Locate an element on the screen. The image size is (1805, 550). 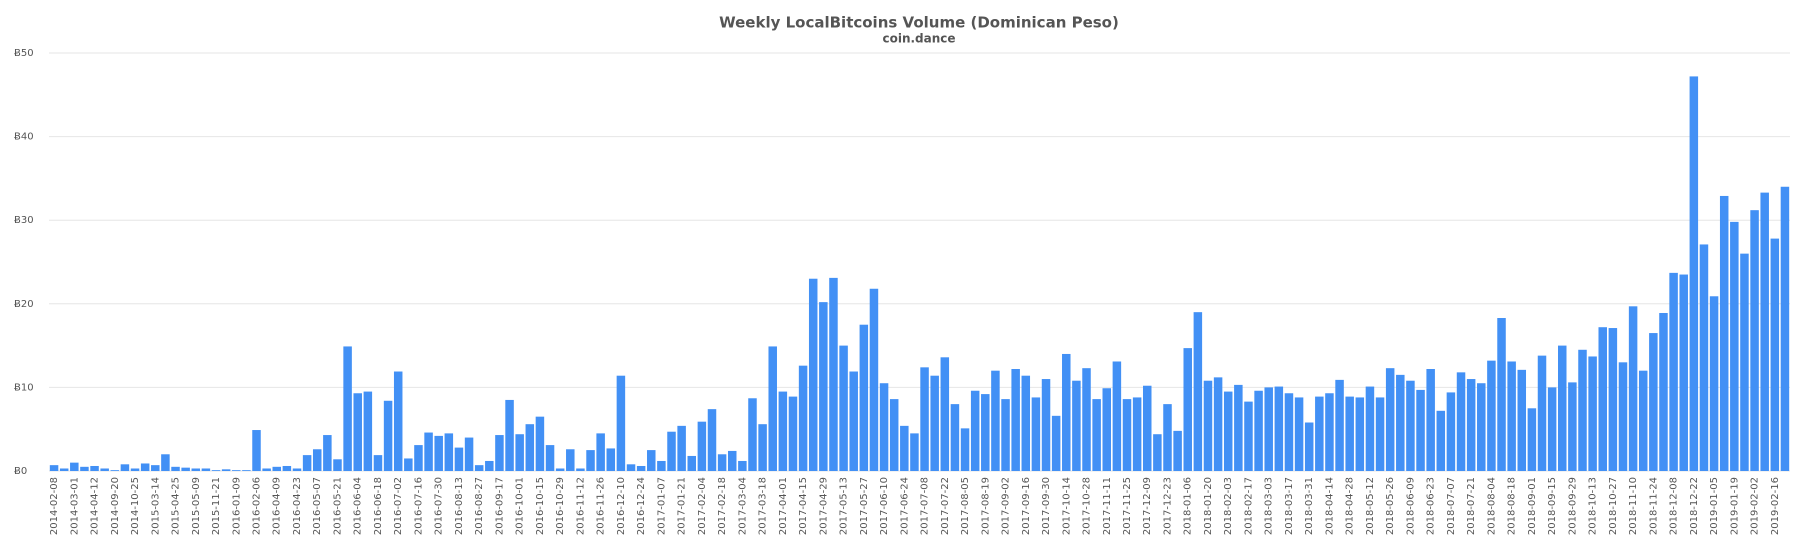
x-tick-label: 2018-09-15 is located at coordinates (1552, 506).